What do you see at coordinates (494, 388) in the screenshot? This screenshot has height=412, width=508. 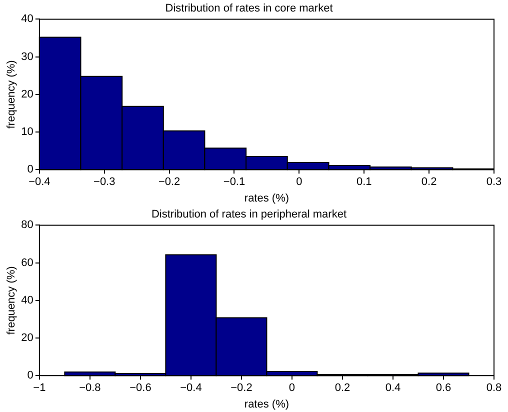 I see `x-tick-label: 0.8` at bounding box center [494, 388].